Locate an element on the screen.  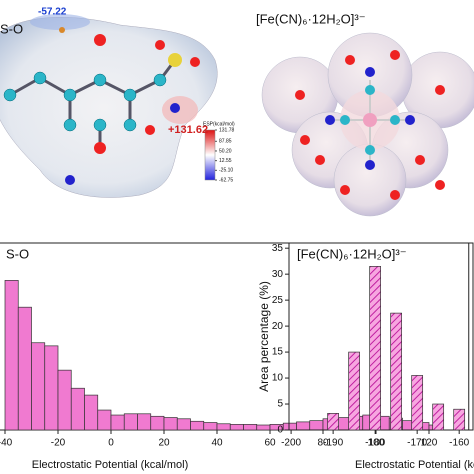
y-tick-label: 0 is located at coordinates (280, 430).